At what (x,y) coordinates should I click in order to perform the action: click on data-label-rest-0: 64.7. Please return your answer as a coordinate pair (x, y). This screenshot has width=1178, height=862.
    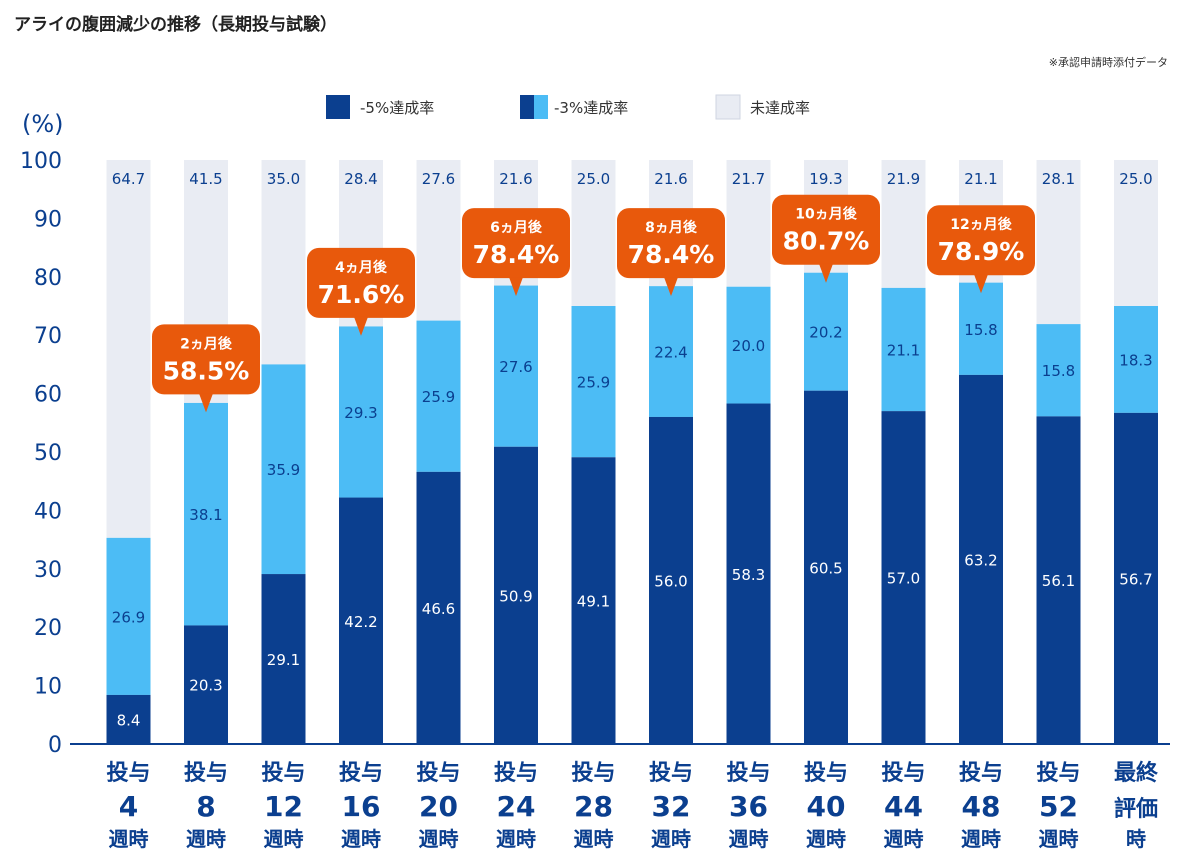
    Looking at the image, I should click on (128, 179).